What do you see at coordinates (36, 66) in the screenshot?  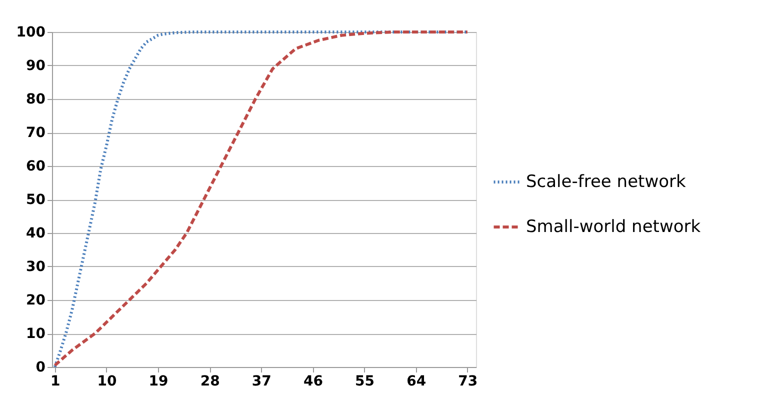 I see `y-tick-label: 90` at bounding box center [36, 66].